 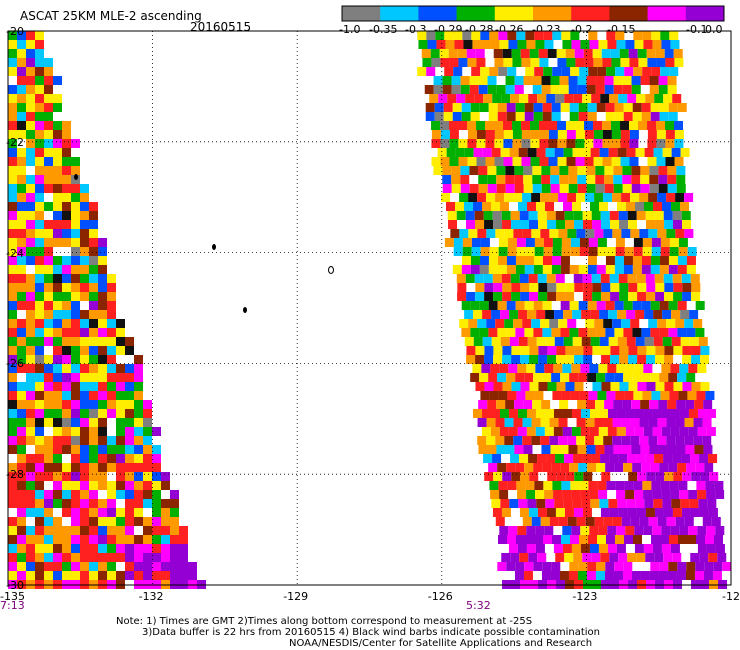 I want to click on map-title: ASCAT 25KM MLE-2 ascending, so click(x=111, y=16).